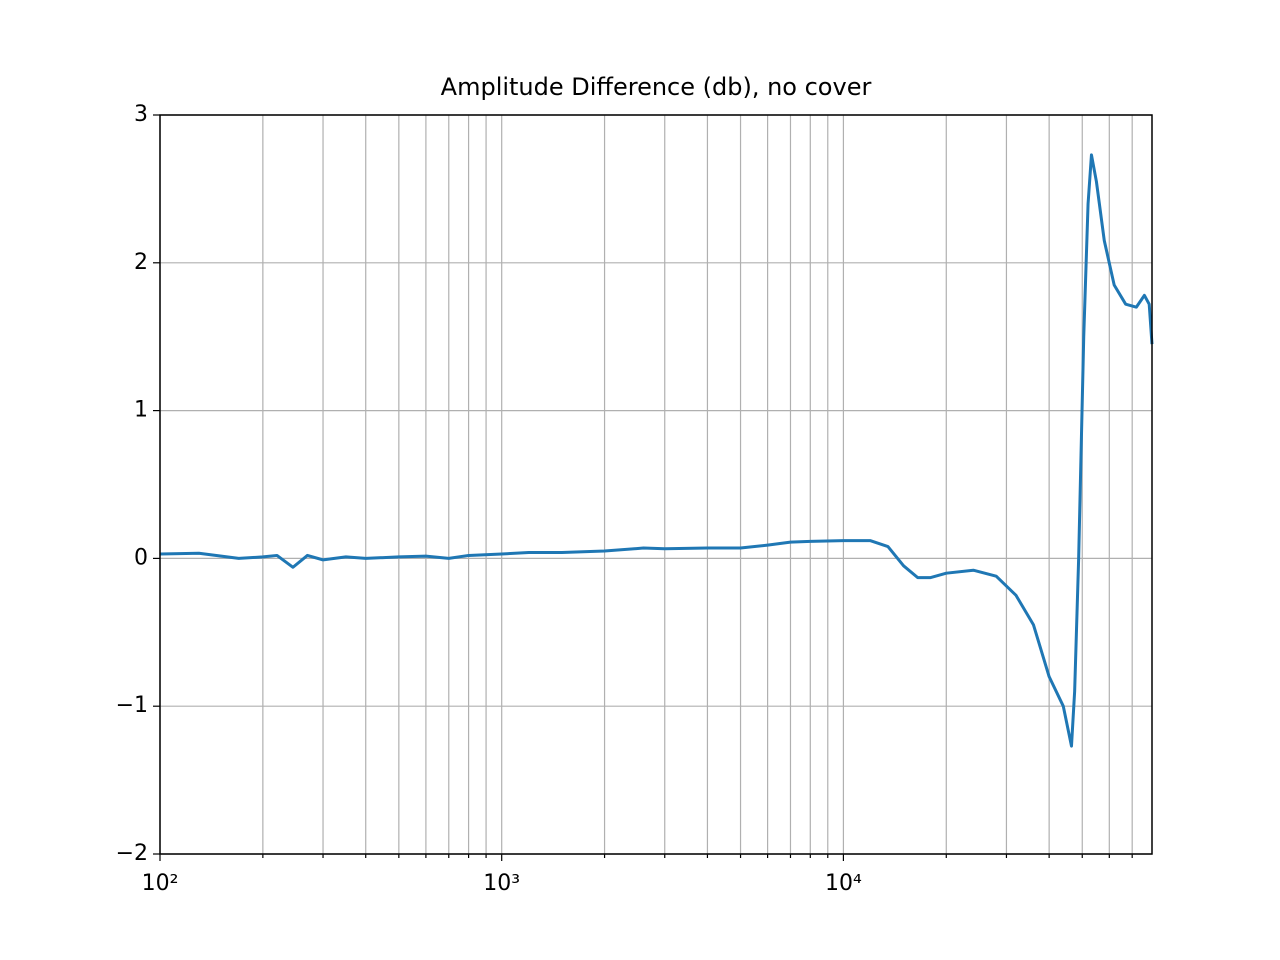 This screenshot has height=960, width=1280. Describe the element at coordinates (141, 114) in the screenshot. I see `y-tick-label: 3` at that location.